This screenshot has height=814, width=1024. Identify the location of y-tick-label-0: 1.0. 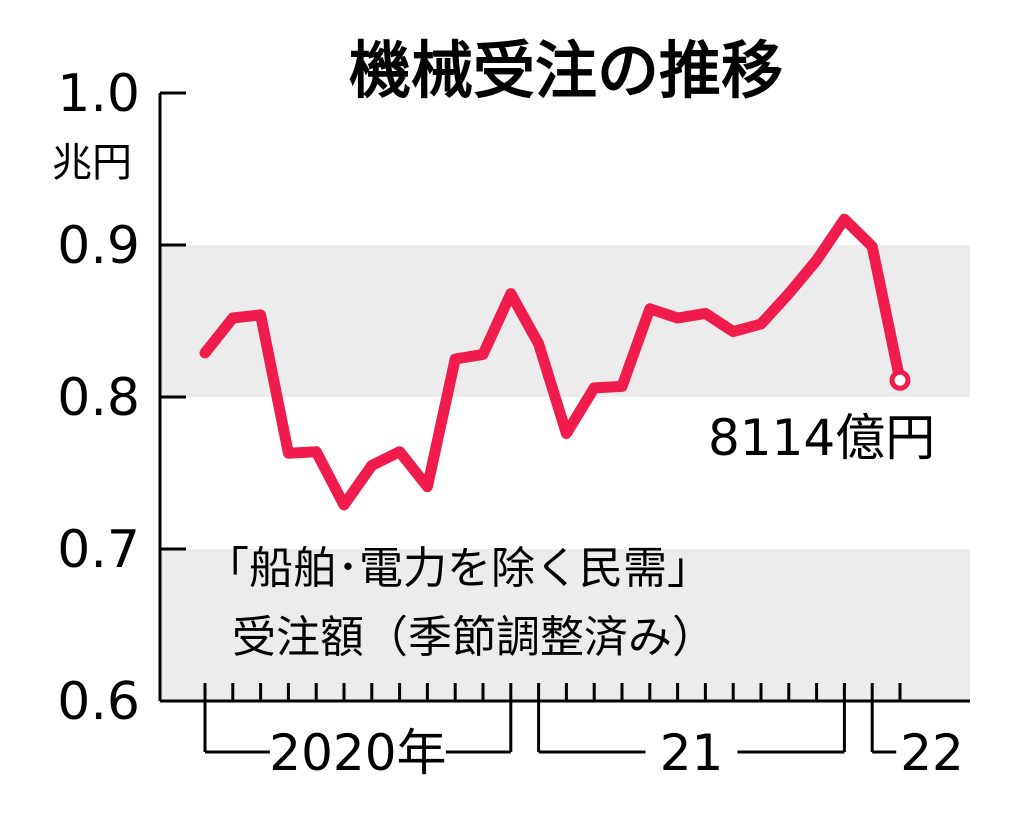
(98, 94).